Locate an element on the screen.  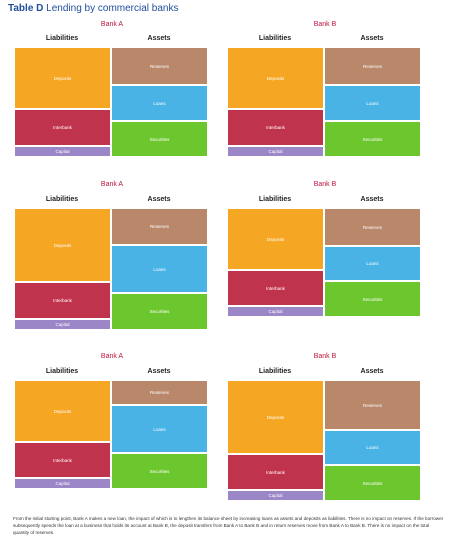
figure-title: Table D Lending by commercial banks is located at coordinates (93, 8).